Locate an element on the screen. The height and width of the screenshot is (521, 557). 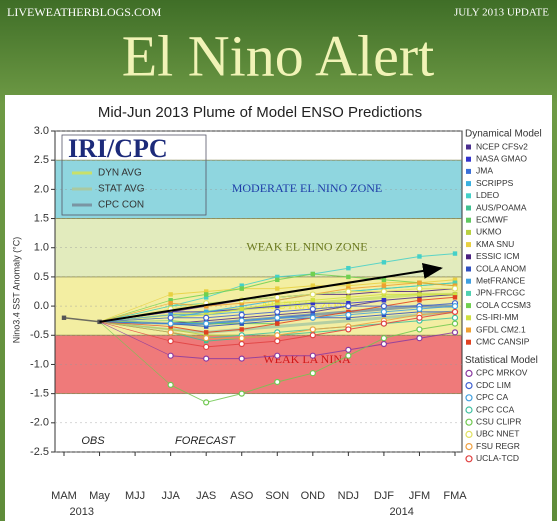
legend-label: UCLA-TCD is located at coordinates (497, 458).